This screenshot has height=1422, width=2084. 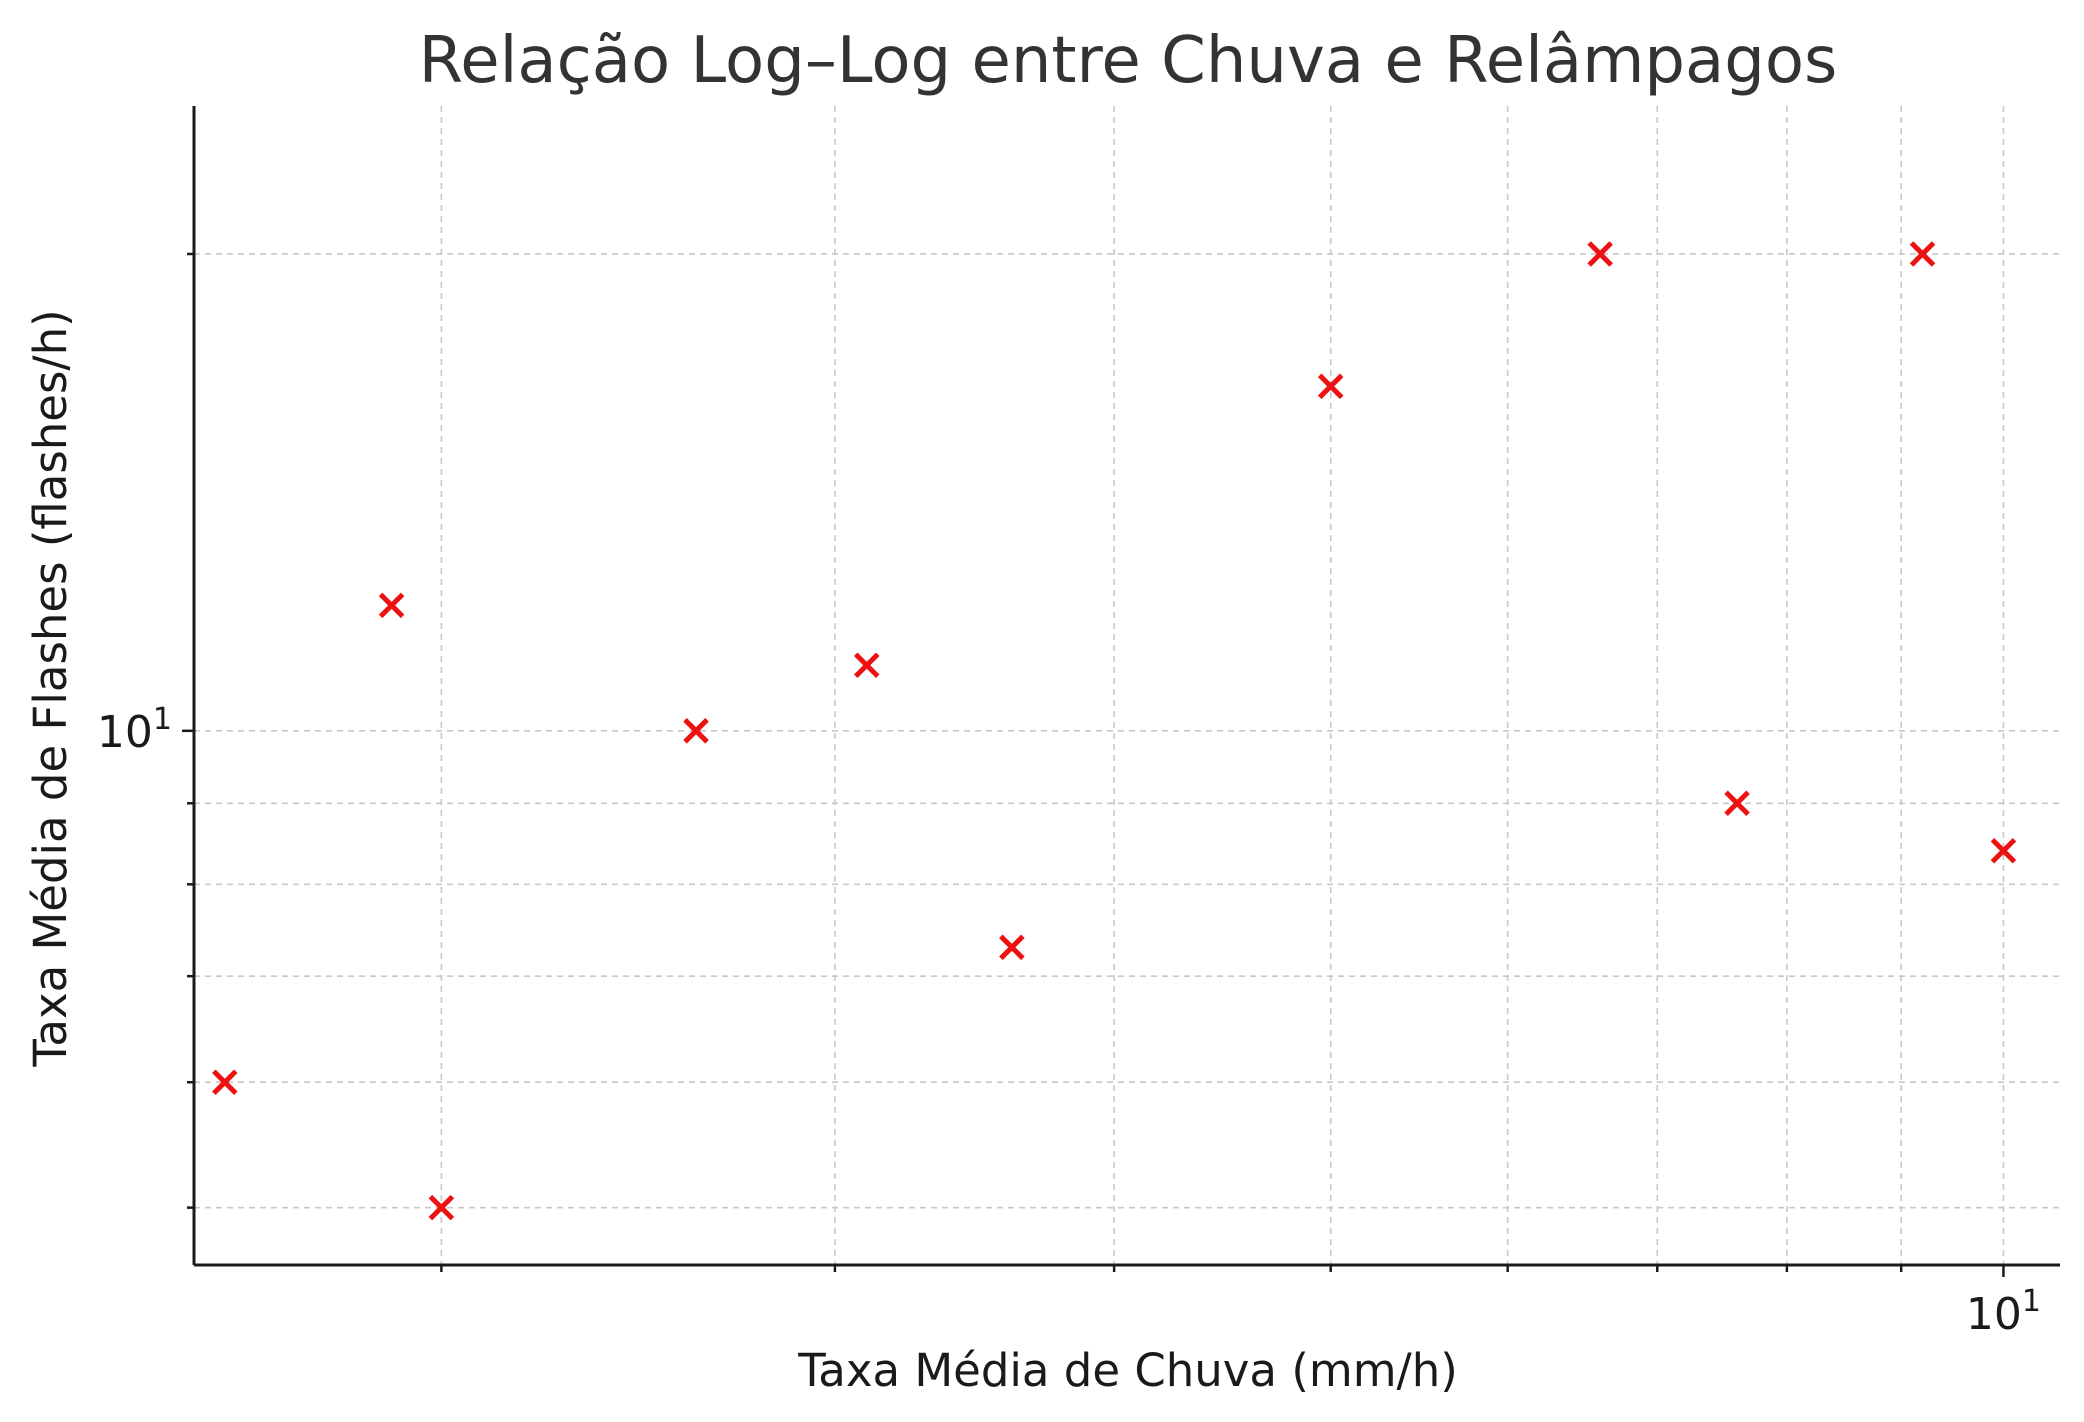 What do you see at coordinates (50, 688) in the screenshot?
I see `y-axis-label: Taxa Média de Flashes (flashes/h)` at bounding box center [50, 688].